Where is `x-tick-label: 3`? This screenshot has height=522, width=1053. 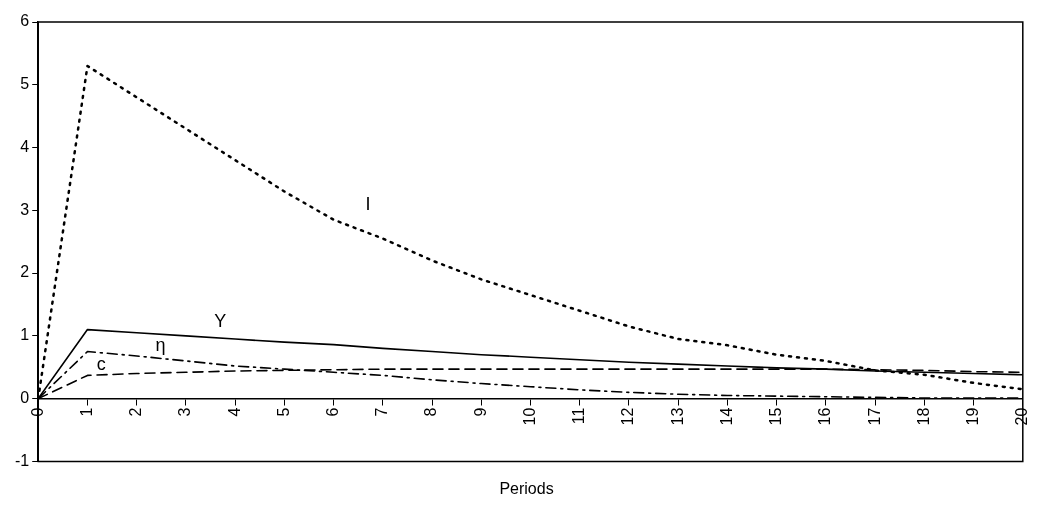
x-tick-label: 3 is located at coordinates (185, 412).